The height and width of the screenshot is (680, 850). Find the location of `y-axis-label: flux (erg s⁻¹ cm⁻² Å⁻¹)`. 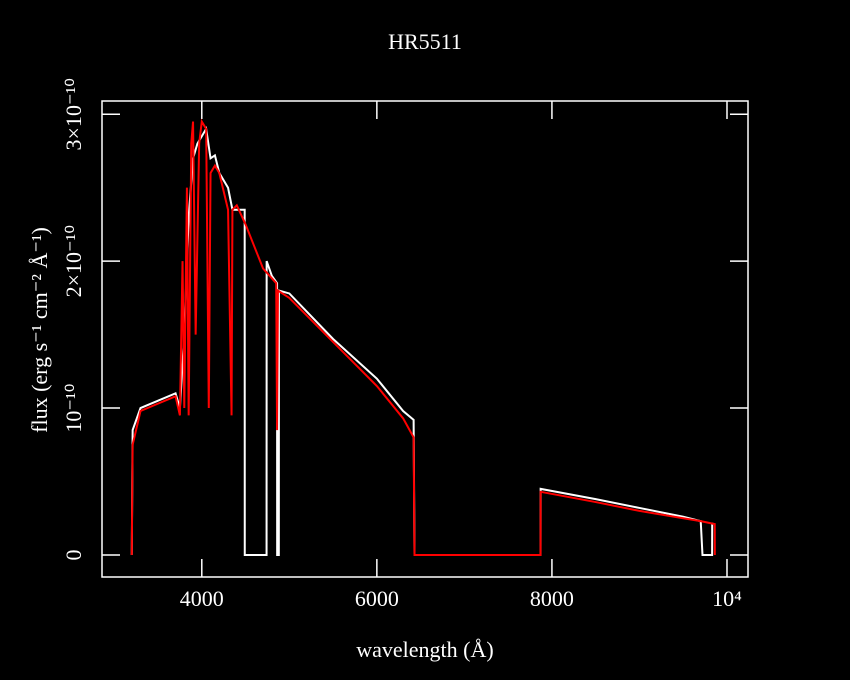

y-axis-label: flux (erg s⁻¹ cm⁻² Å⁻¹) is located at coordinates (39, 330).